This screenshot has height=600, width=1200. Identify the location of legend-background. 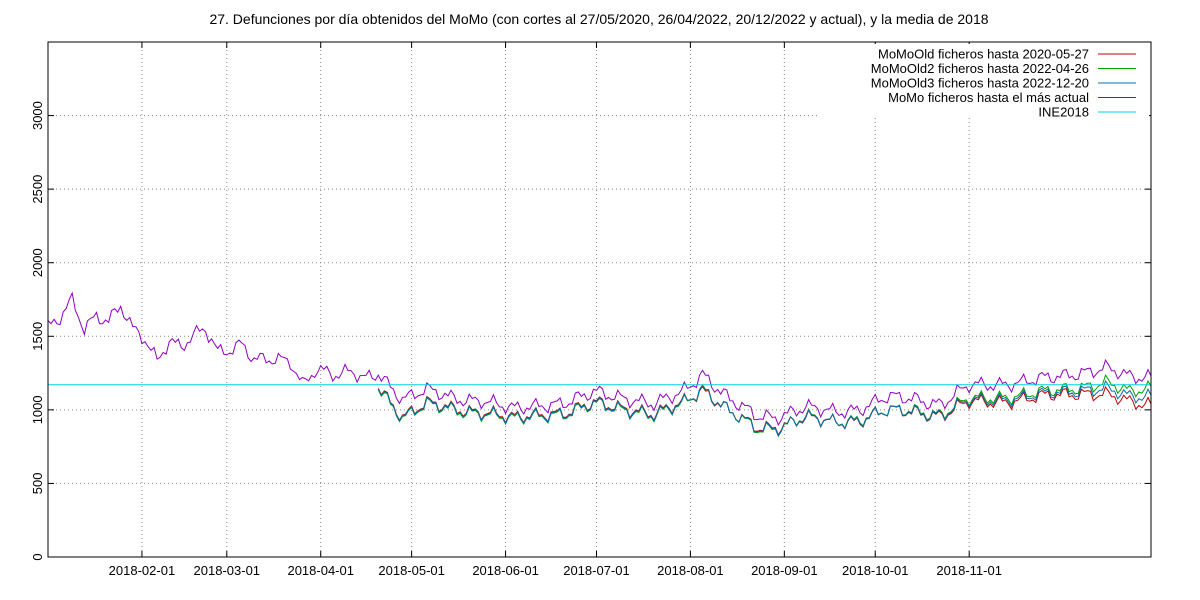
(983, 81).